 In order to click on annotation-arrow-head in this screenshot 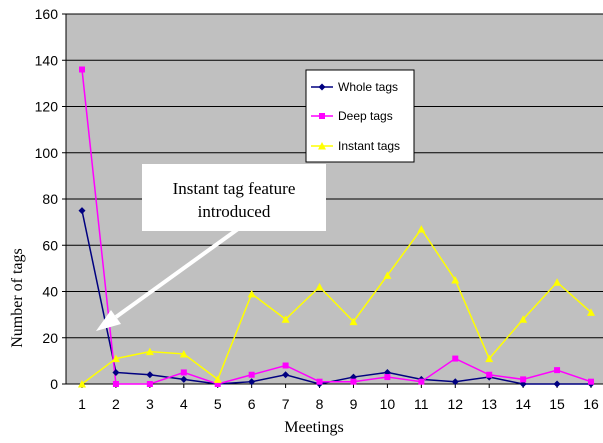, I will do `click(108, 320)`.